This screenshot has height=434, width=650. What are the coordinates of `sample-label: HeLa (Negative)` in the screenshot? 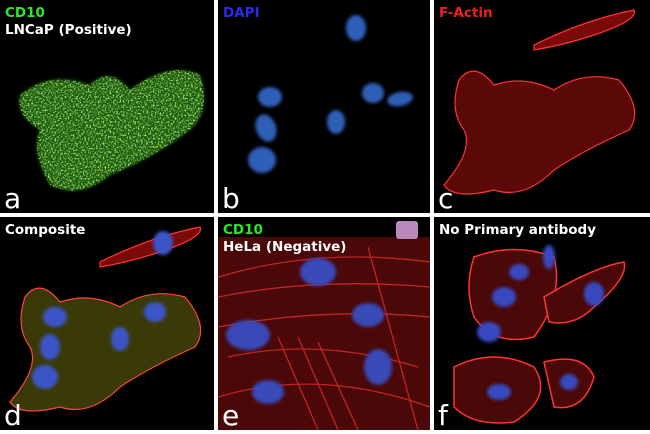 It's located at (285, 247).